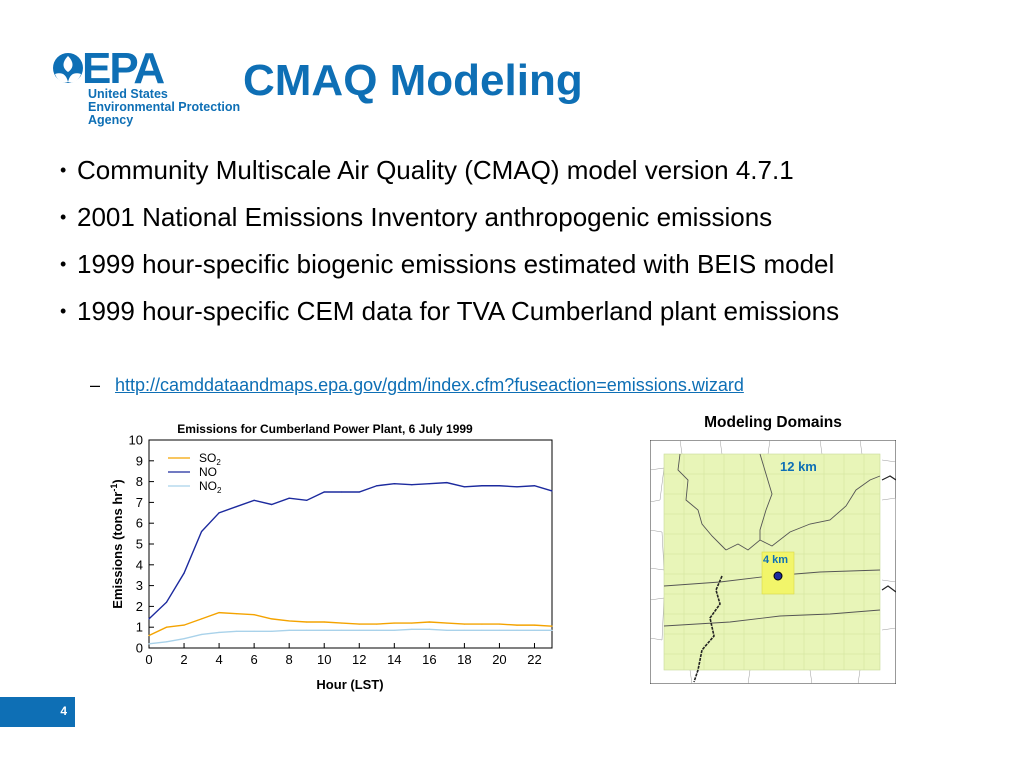  Describe the element at coordinates (778, 576) in the screenshot. I see `cumberland-plant-marker` at that location.